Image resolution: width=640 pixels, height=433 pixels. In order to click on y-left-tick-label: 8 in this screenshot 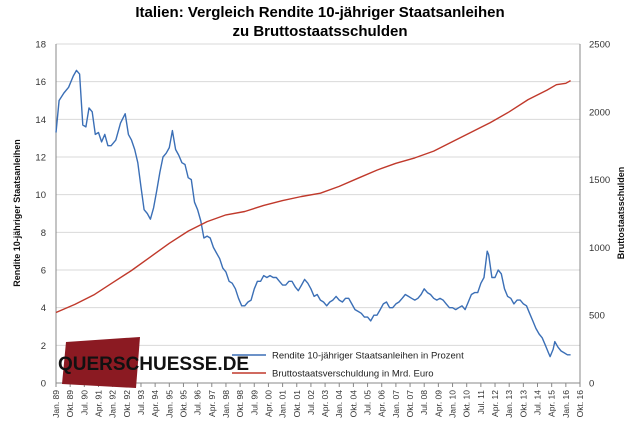, I will do `click(43, 233)`.